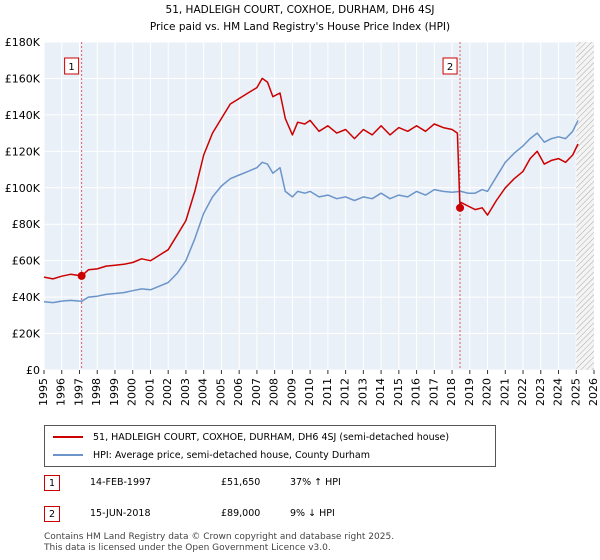  I want to click on x-tick-label: 2003, so click(185, 392).